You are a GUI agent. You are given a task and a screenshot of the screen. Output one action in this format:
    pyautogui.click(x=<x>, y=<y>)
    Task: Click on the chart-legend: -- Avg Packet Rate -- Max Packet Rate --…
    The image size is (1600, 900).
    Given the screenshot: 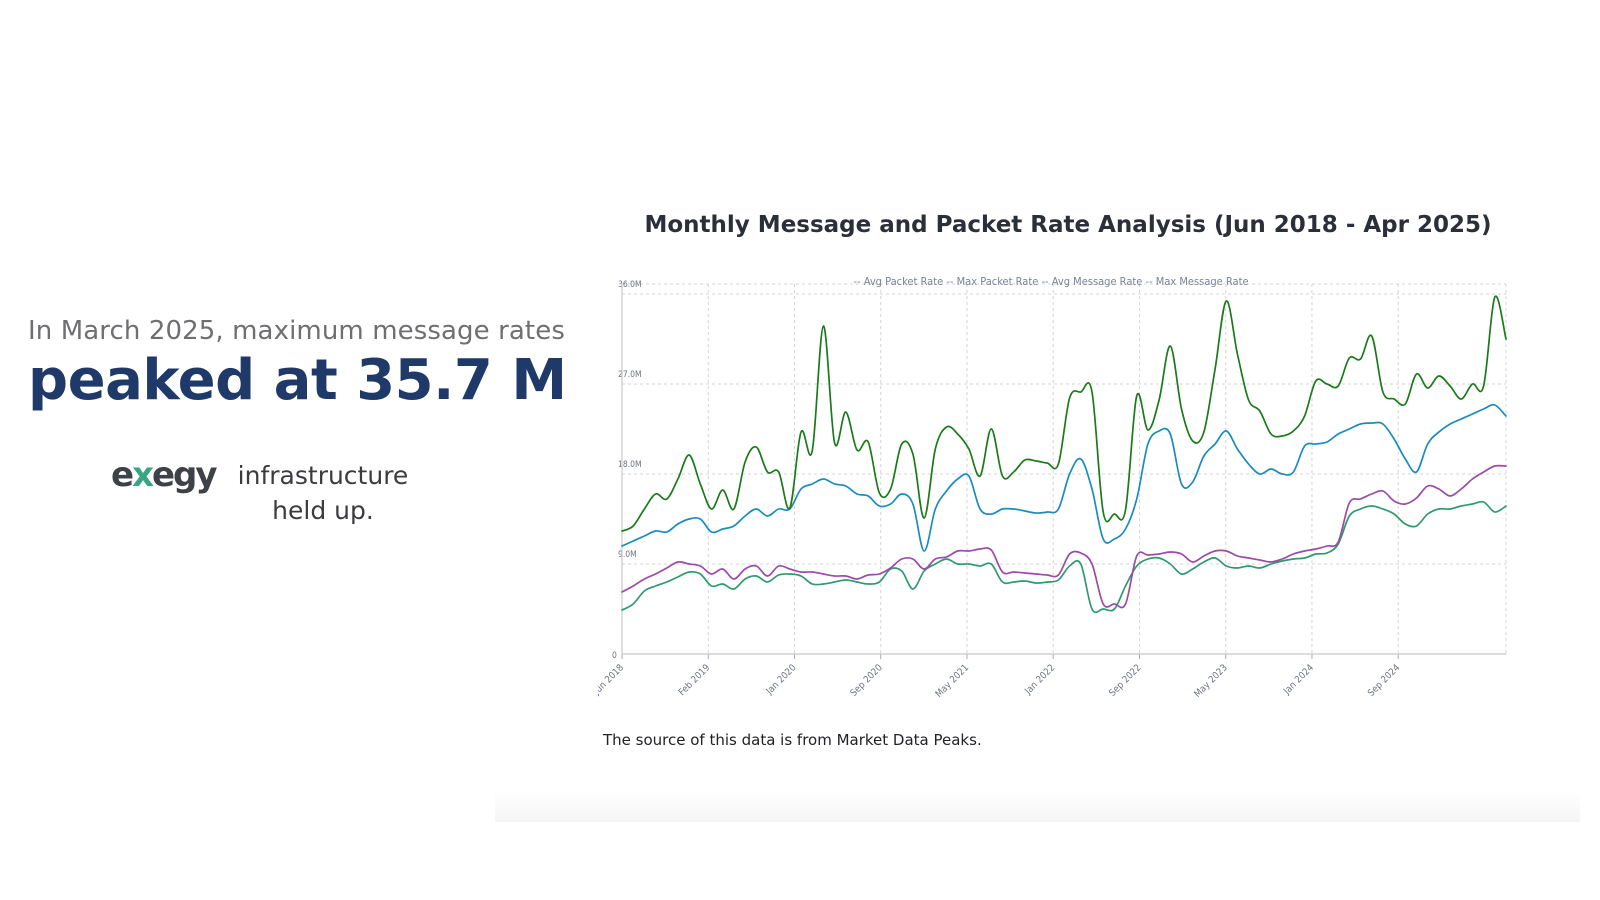 What is the action you would take?
    pyautogui.click(x=1050, y=281)
    